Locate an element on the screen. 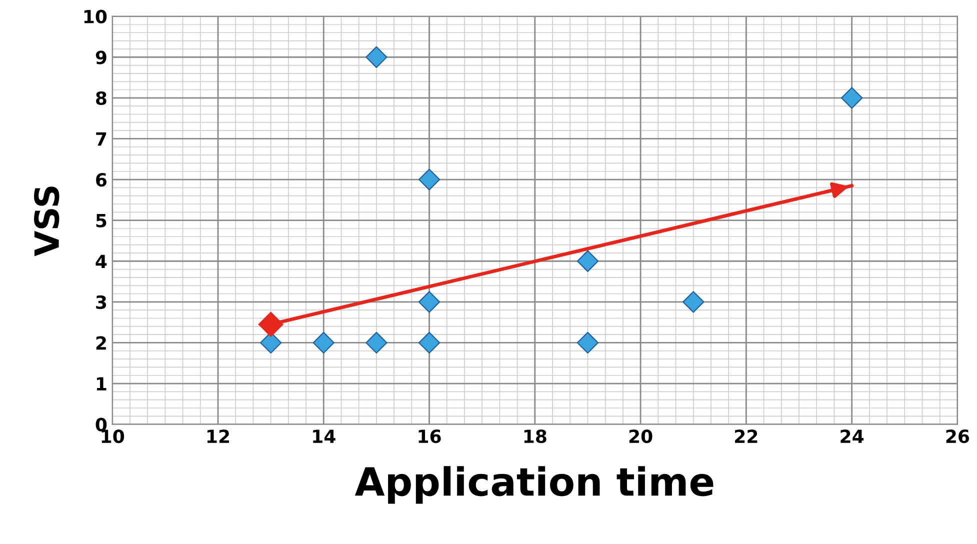  y-tick-label: 3 is located at coordinates (101, 302).